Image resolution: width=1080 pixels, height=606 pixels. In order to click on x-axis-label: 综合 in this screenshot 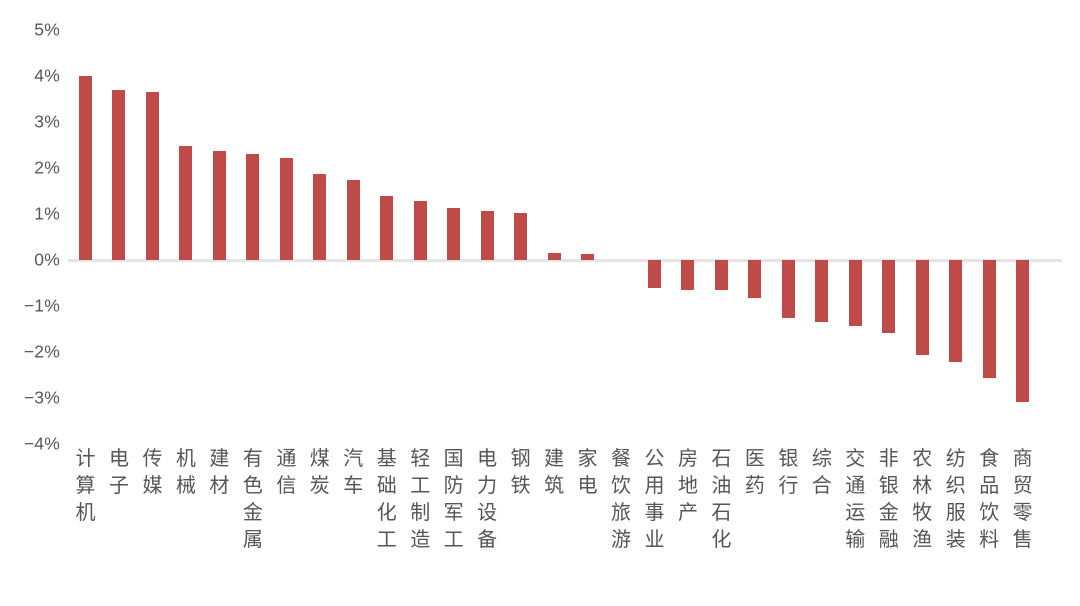, I will do `click(821, 472)`.